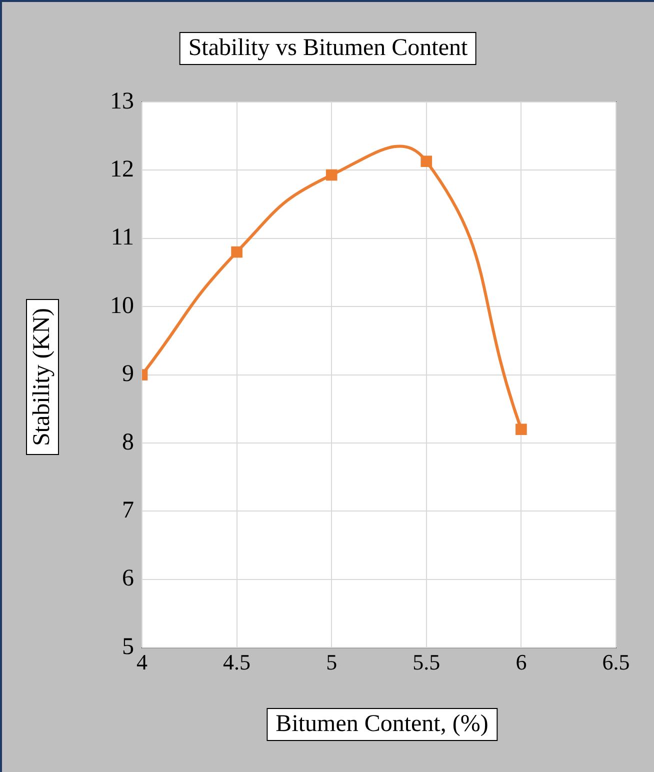  I want to click on y-tick-label: 7, so click(128, 510).